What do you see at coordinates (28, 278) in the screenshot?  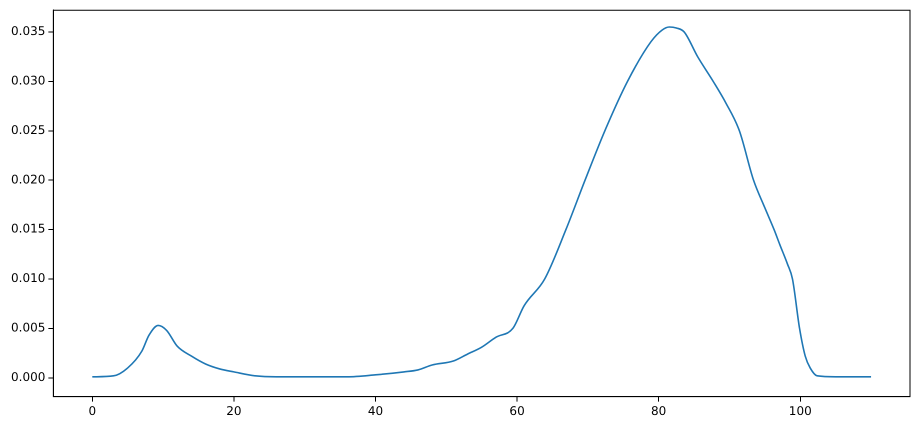 I see `y-tick-label: 0.010` at bounding box center [28, 278].